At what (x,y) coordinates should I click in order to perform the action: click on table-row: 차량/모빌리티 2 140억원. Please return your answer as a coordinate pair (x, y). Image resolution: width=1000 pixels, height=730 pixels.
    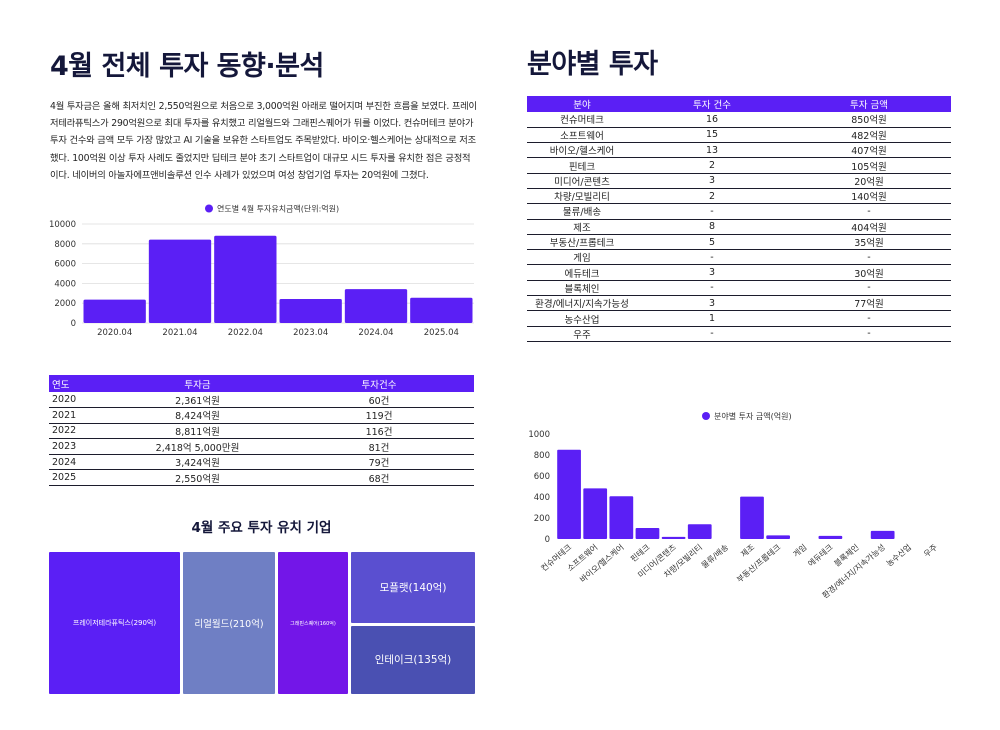
    Looking at the image, I should click on (739, 196).